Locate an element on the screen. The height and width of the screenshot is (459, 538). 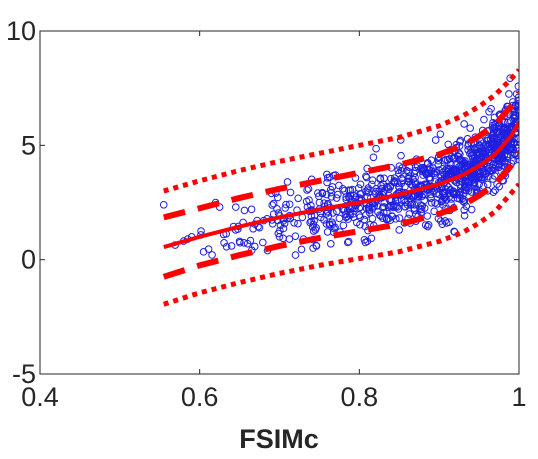
x-tick-label: 1 is located at coordinates (518, 397).